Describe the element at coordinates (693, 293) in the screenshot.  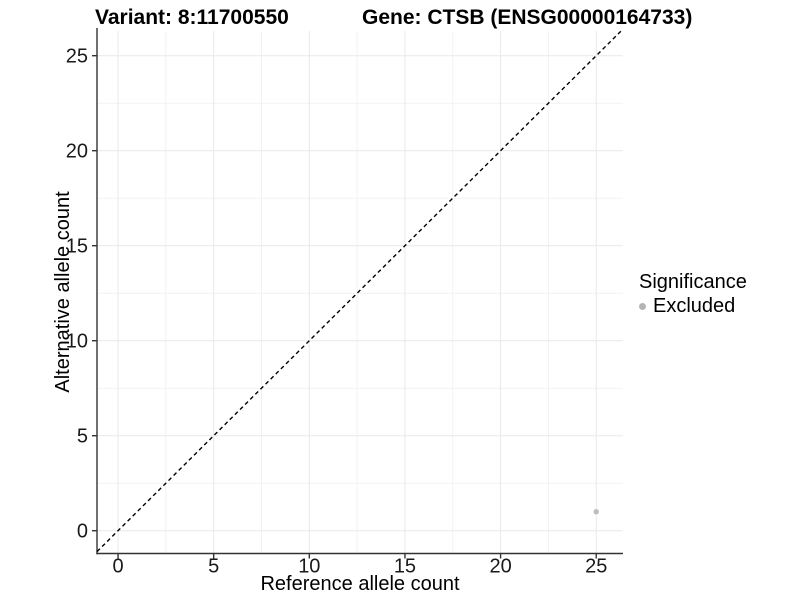
I see `legend: Significance Excluded` at that location.